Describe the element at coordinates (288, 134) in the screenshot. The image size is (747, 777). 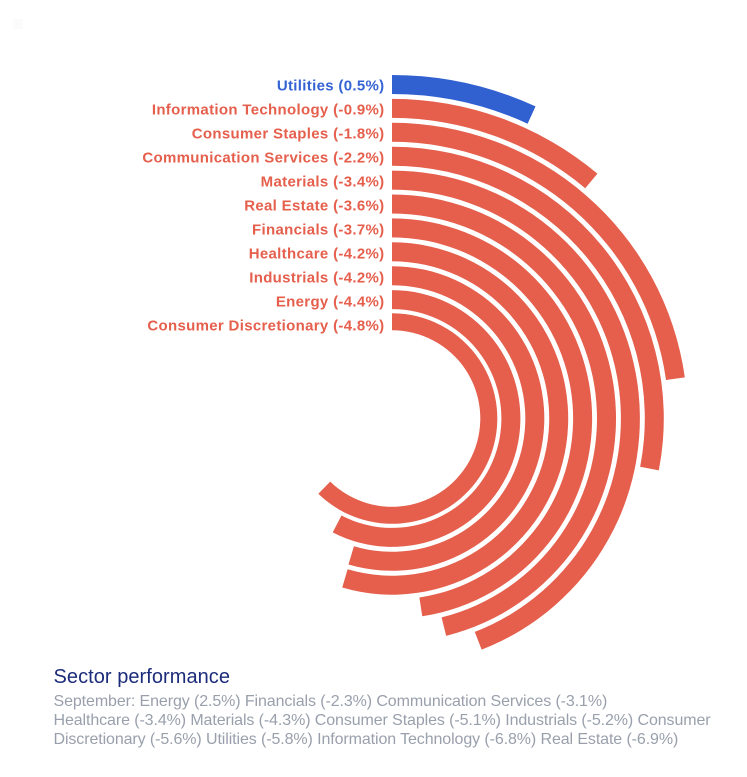
I see `svg-text: Consumer Staples (-1.8%)` at that location.